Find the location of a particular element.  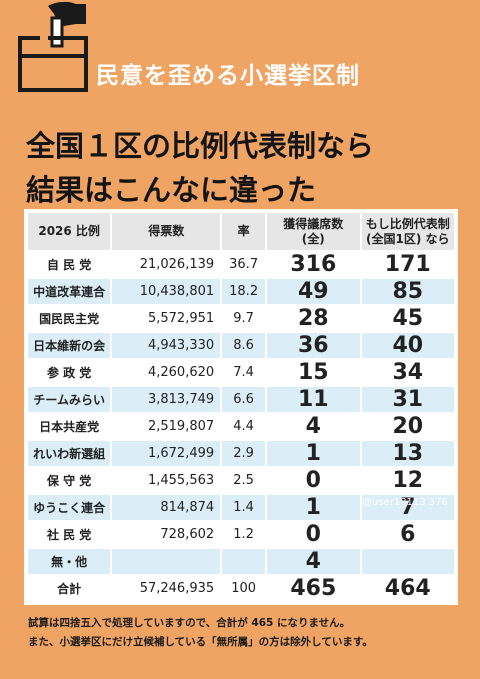

party-name: 合計 is located at coordinates (69, 588).